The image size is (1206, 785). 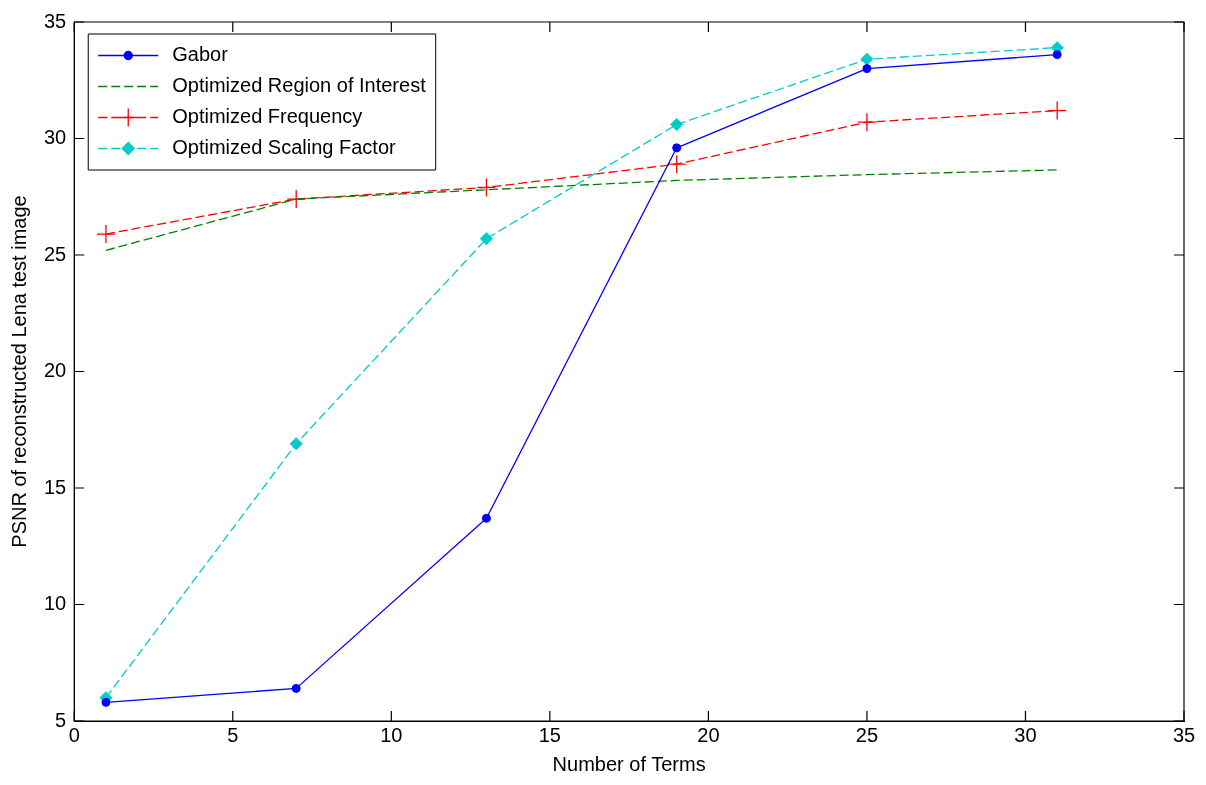 What do you see at coordinates (1184, 734) in the screenshot?
I see `x-tick-label: 35` at bounding box center [1184, 734].